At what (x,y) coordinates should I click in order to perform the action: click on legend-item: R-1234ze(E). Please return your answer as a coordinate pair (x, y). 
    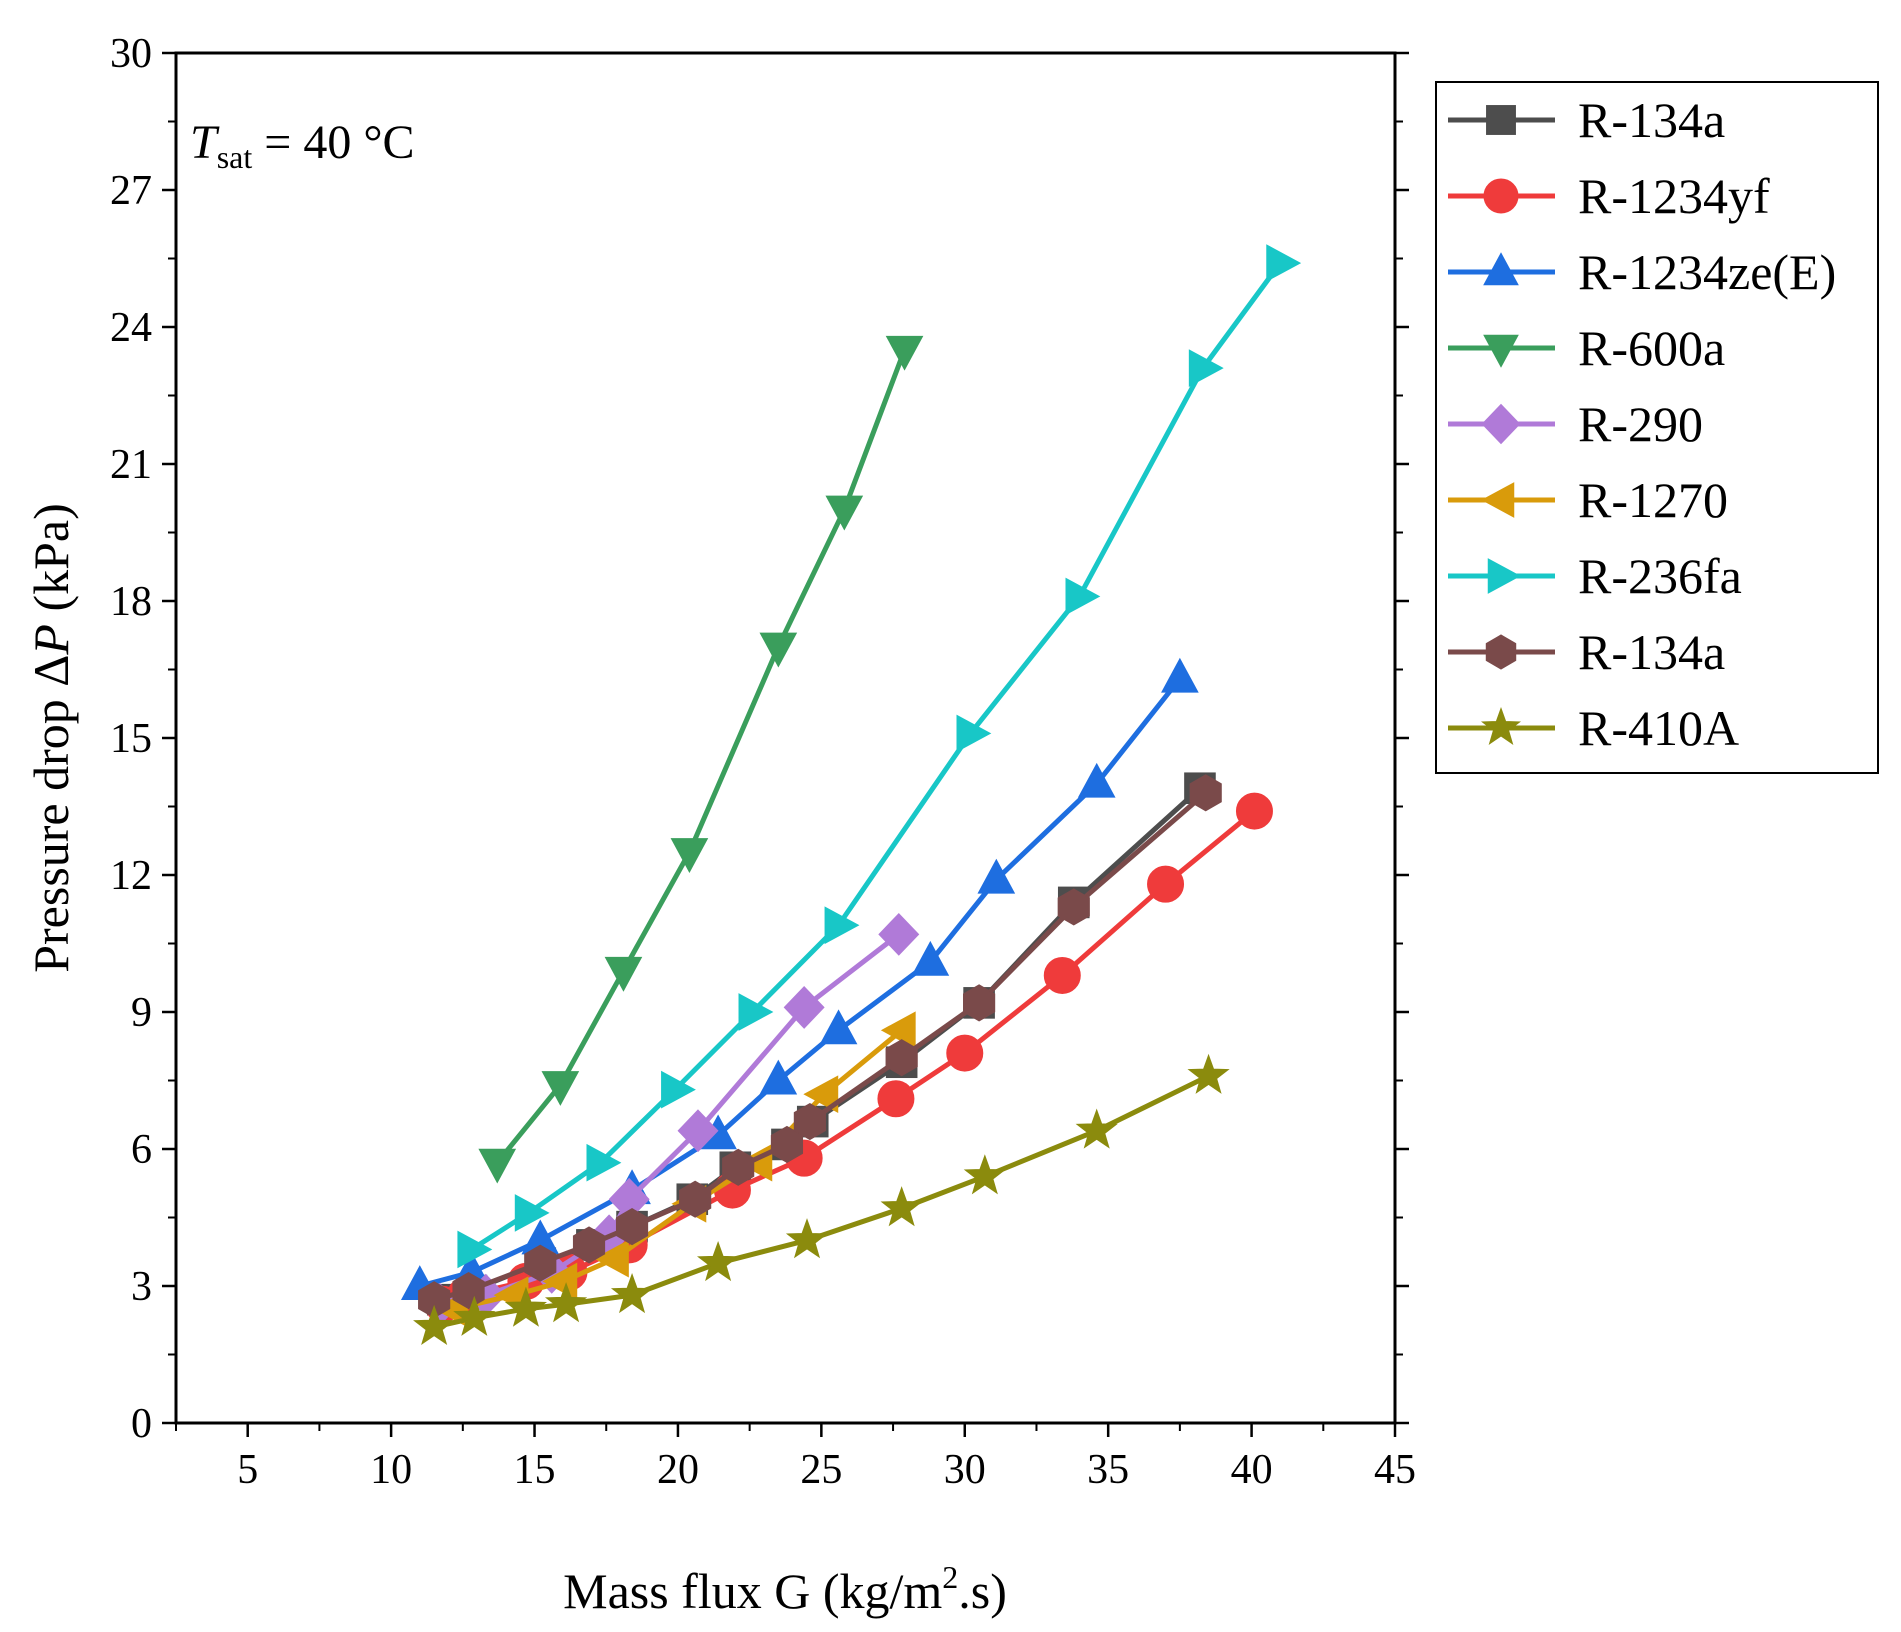
    Looking at the image, I should click on (1642, 272).